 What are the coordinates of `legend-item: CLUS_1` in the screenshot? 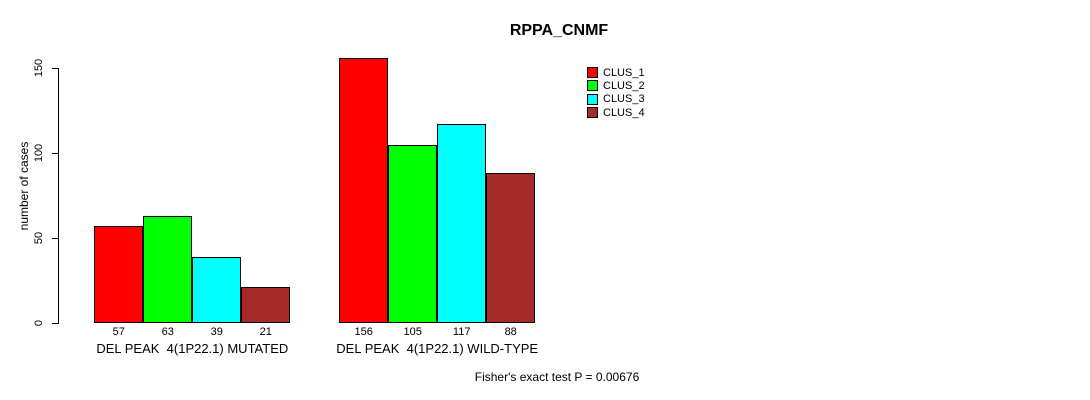 It's located at (616, 72).